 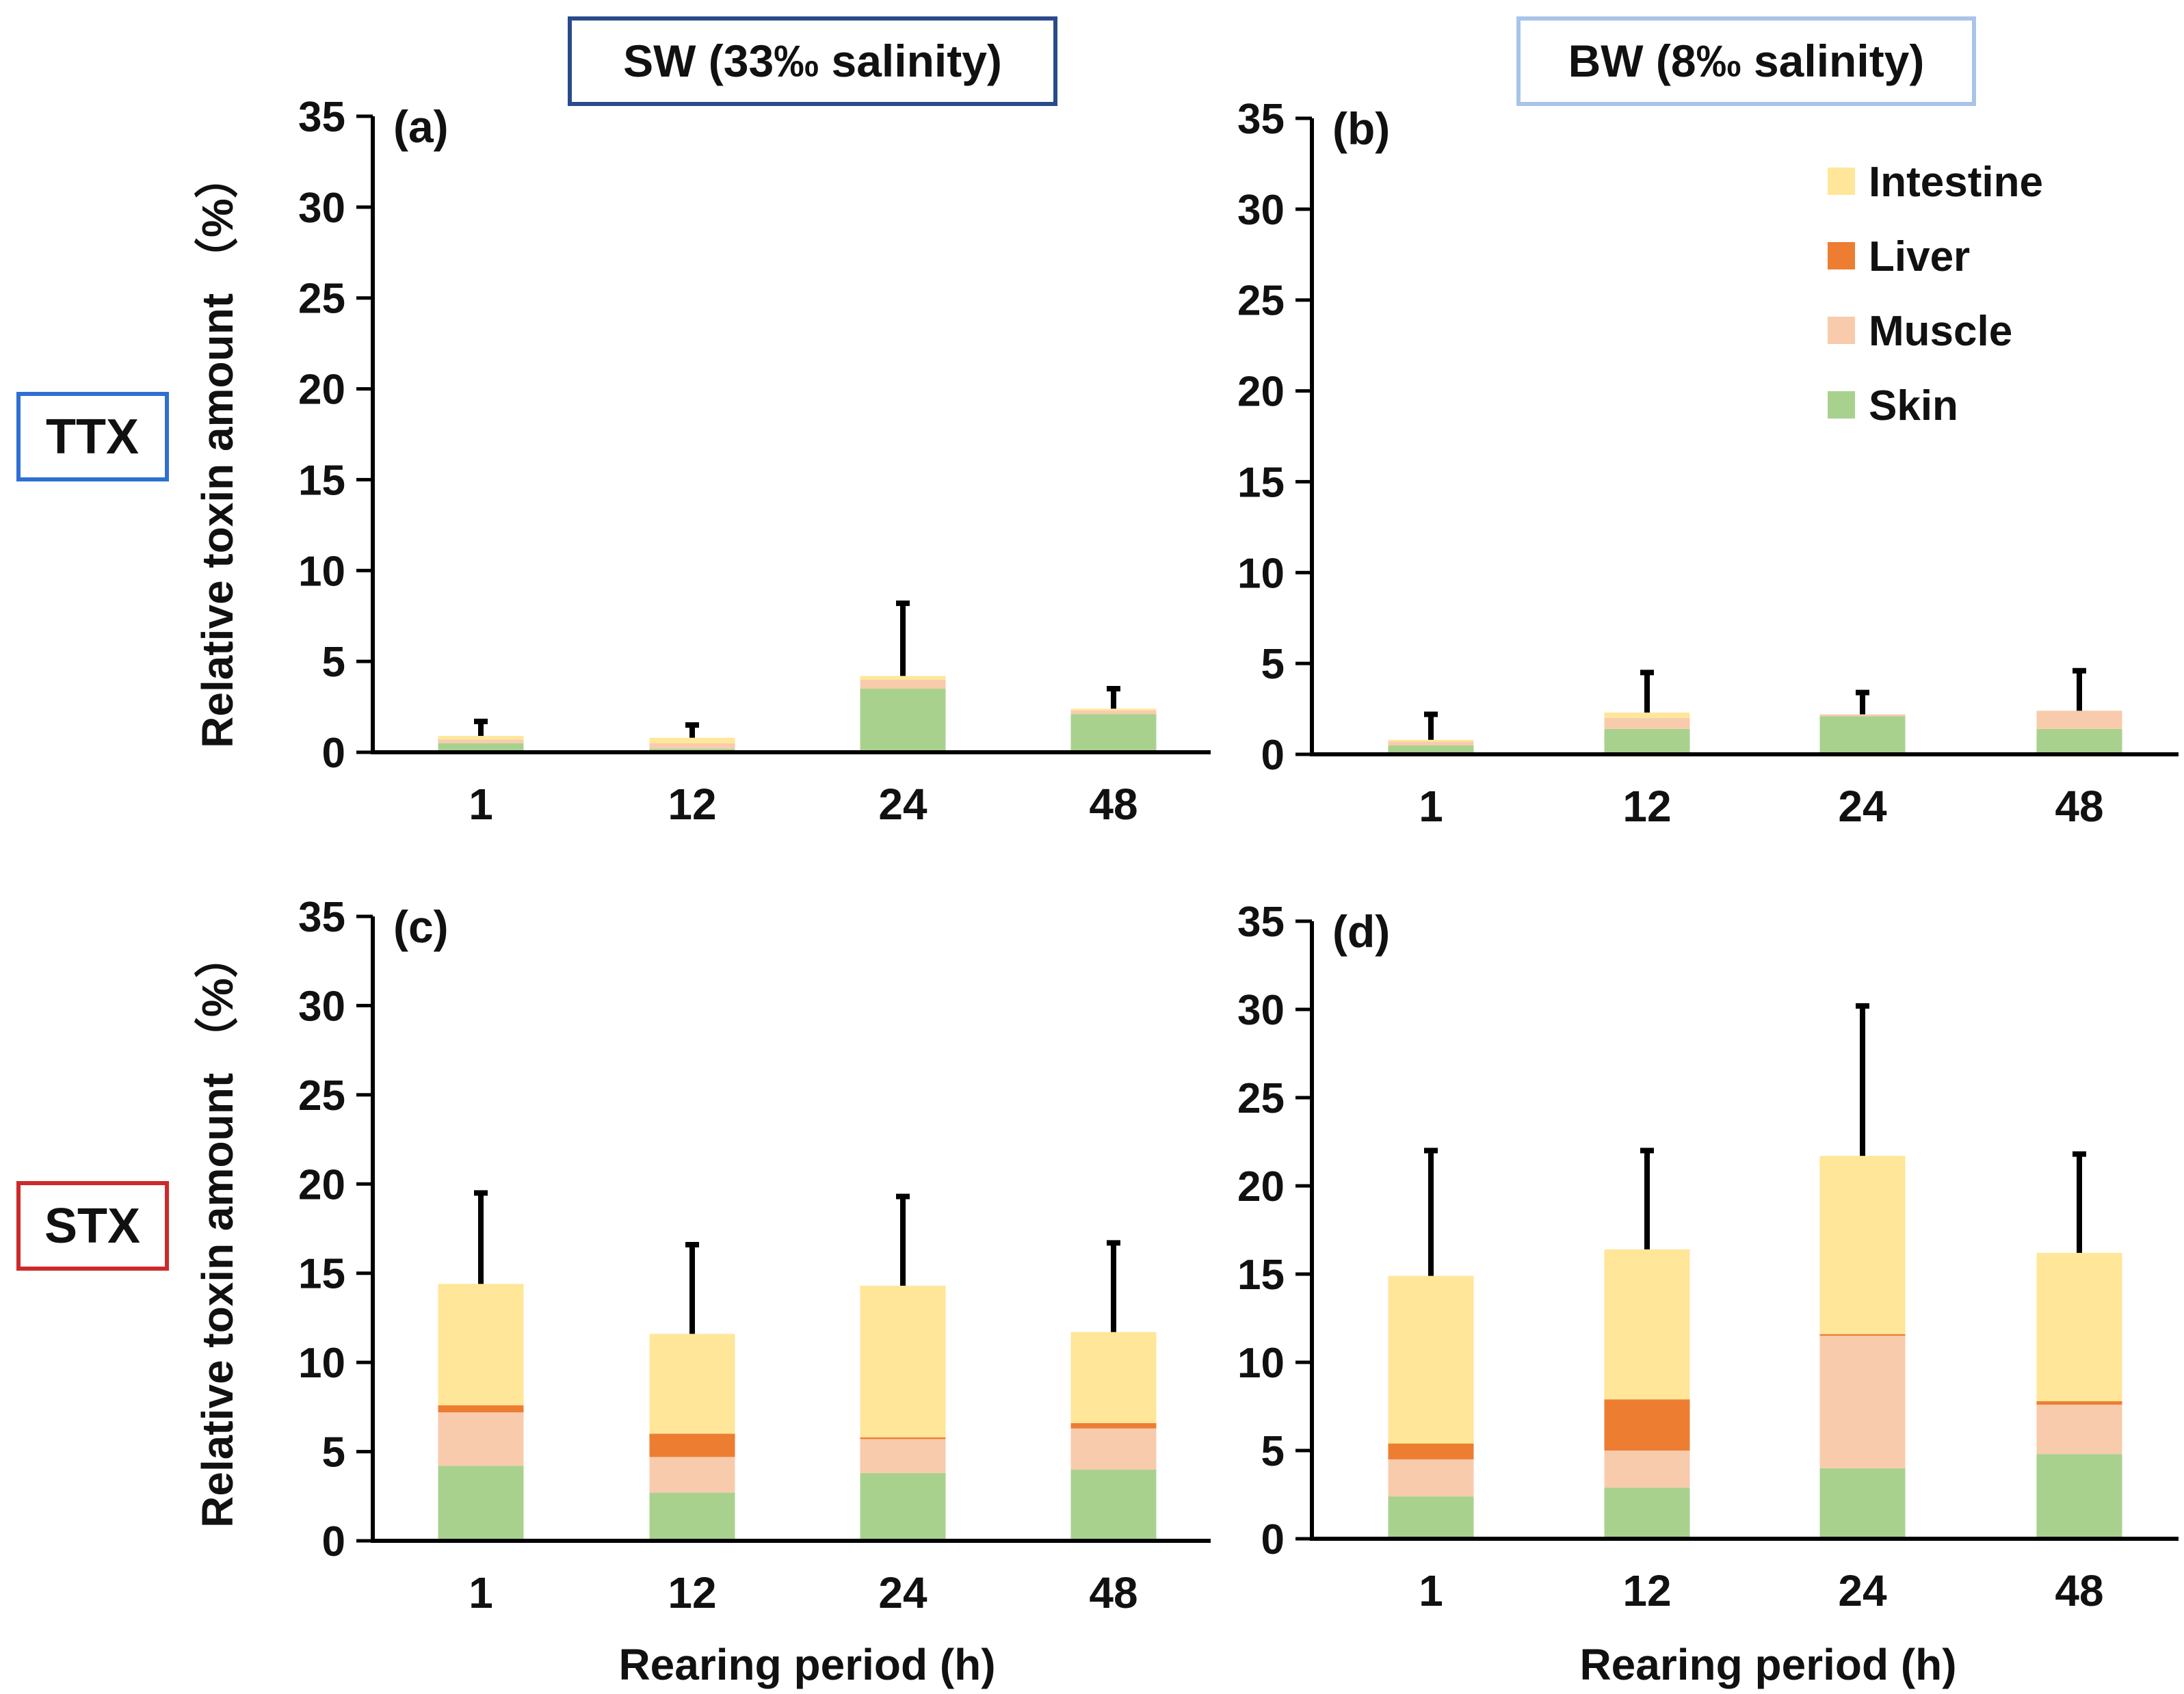 What do you see at coordinates (1841, 405) in the screenshot?
I see `legend-swatch-skin` at bounding box center [1841, 405].